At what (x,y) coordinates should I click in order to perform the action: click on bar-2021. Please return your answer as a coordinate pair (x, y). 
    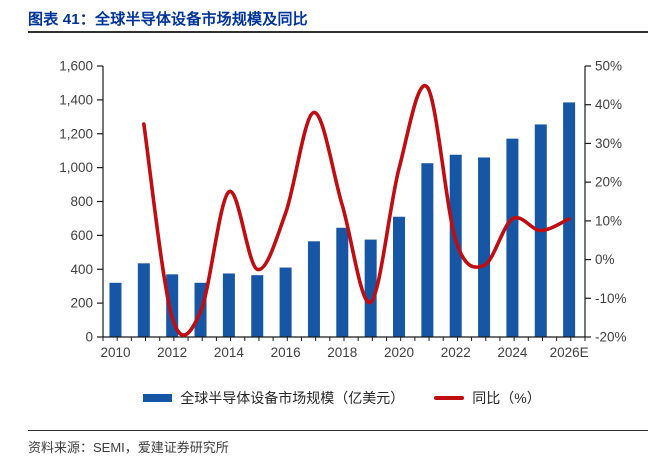
    Looking at the image, I should click on (427, 250).